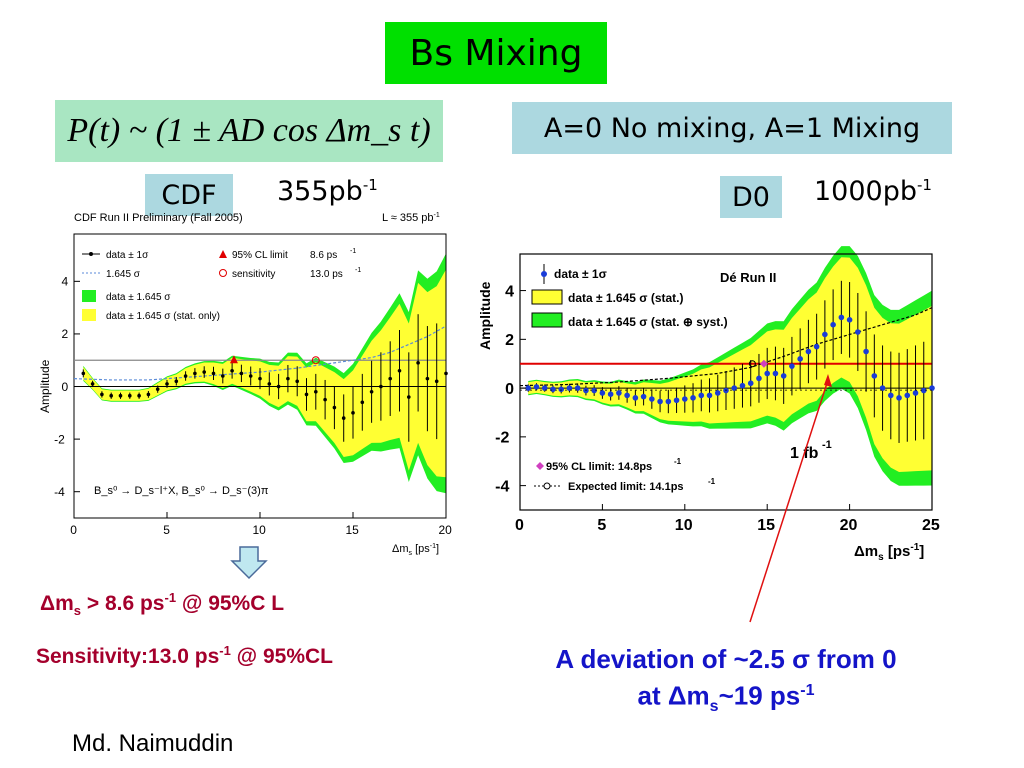 The height and width of the screenshot is (768, 1024). Describe the element at coordinates (751, 197) in the screenshot. I see `d0-label: D0` at that location.